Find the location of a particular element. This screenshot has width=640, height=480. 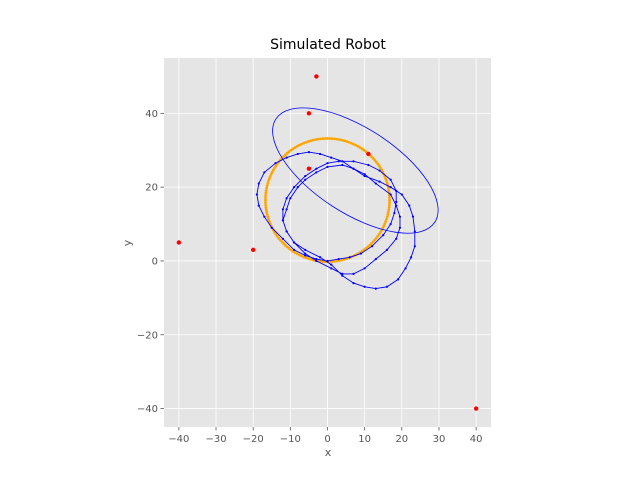

x-tick-label: −40 is located at coordinates (178, 439).